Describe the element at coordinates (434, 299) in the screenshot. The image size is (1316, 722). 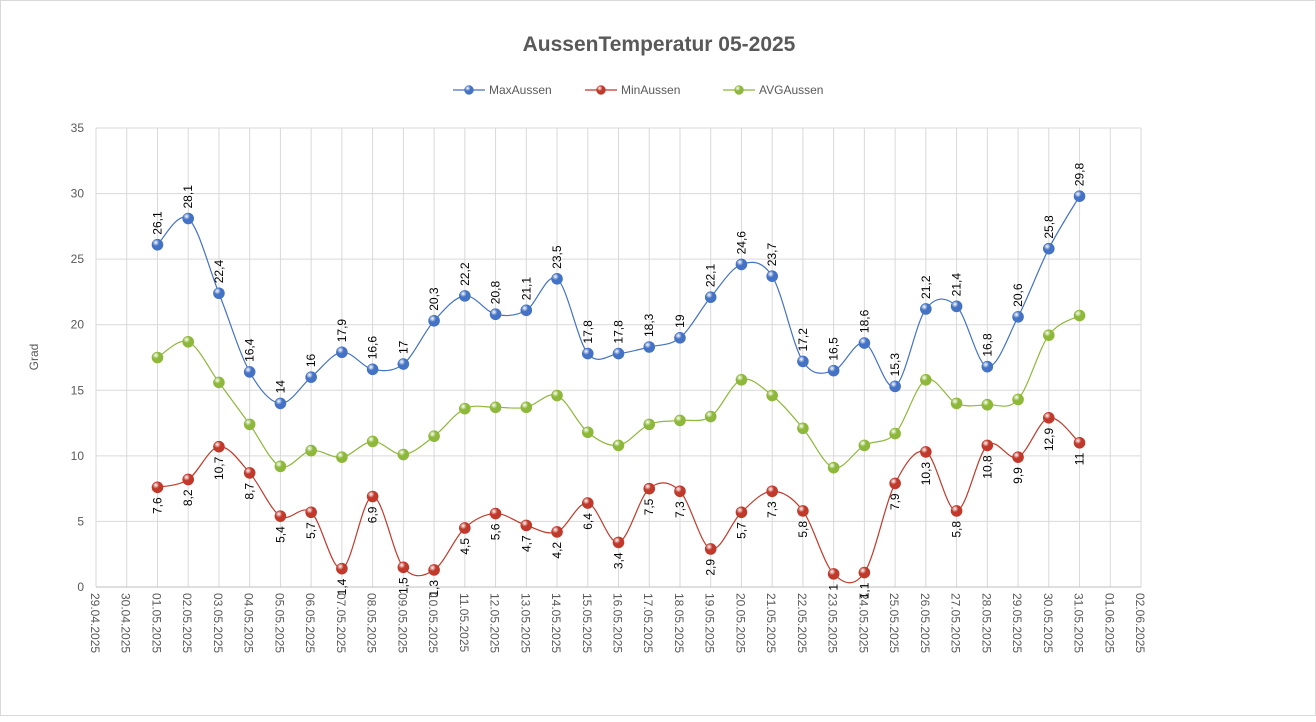
I see `data-label: 20,3` at that location.